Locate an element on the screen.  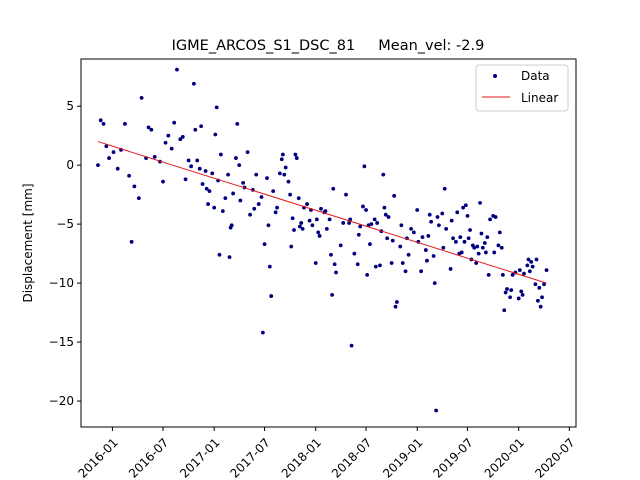
x-tick-label: 2020-07 is located at coordinates (554, 457).